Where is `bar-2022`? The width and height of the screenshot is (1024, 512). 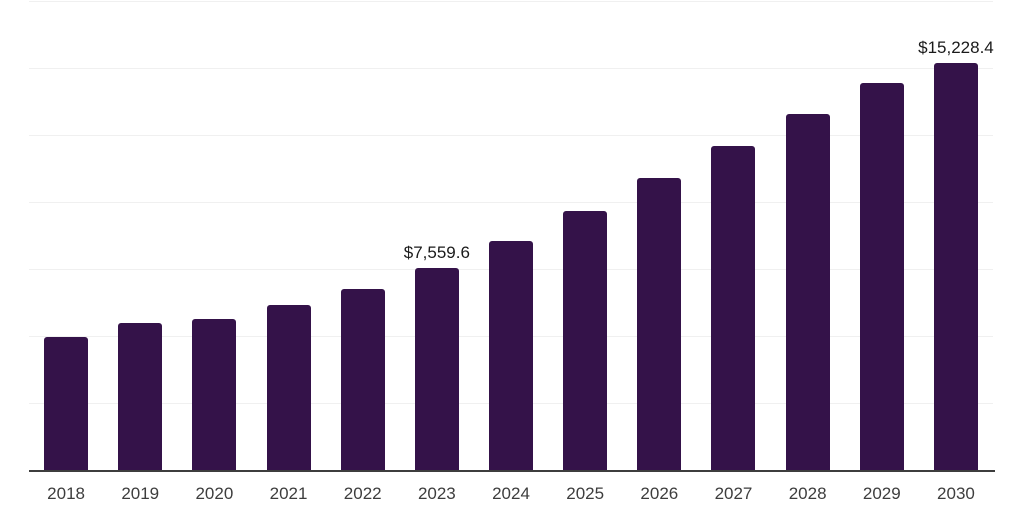
bar-2022 is located at coordinates (362, 379).